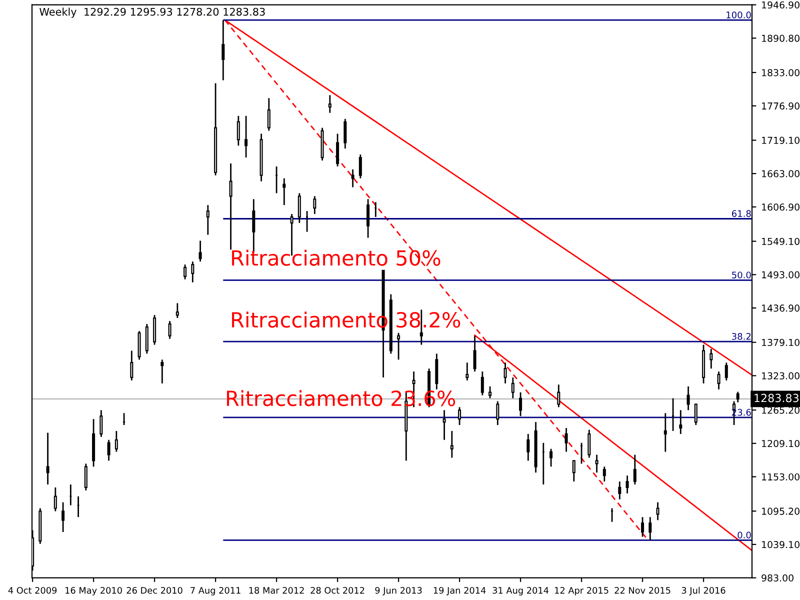 The width and height of the screenshot is (800, 600). What do you see at coordinates (741, 213) in the screenshot?
I see `annotation: 61.8` at bounding box center [741, 213].